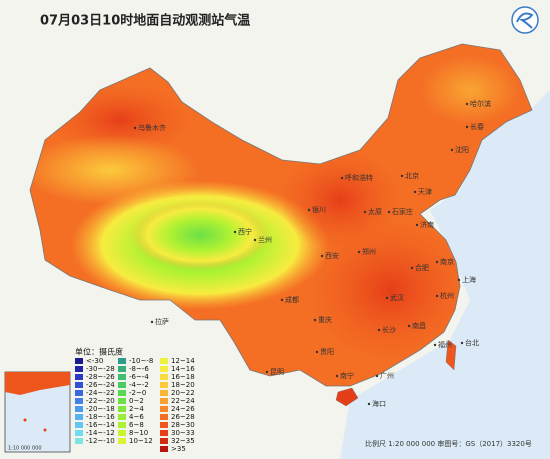 The image size is (550, 459). Describe the element at coordinates (183, 369) in the screenshot. I see `legend-label: 14~16` at that location.